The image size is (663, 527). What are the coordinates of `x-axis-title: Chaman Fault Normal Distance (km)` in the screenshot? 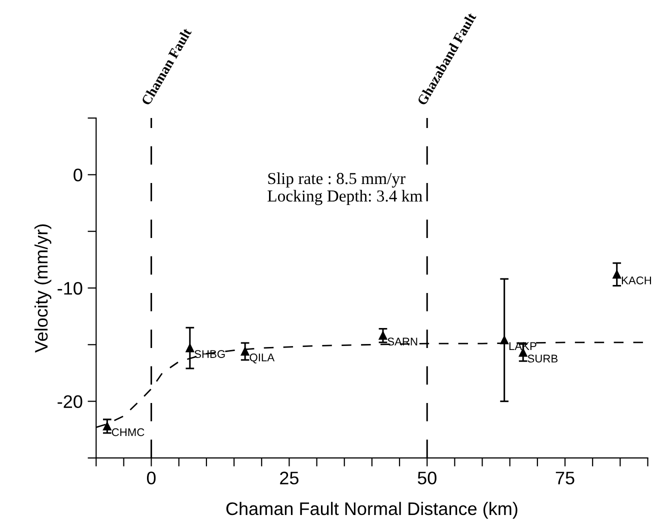 It's located at (372, 510).